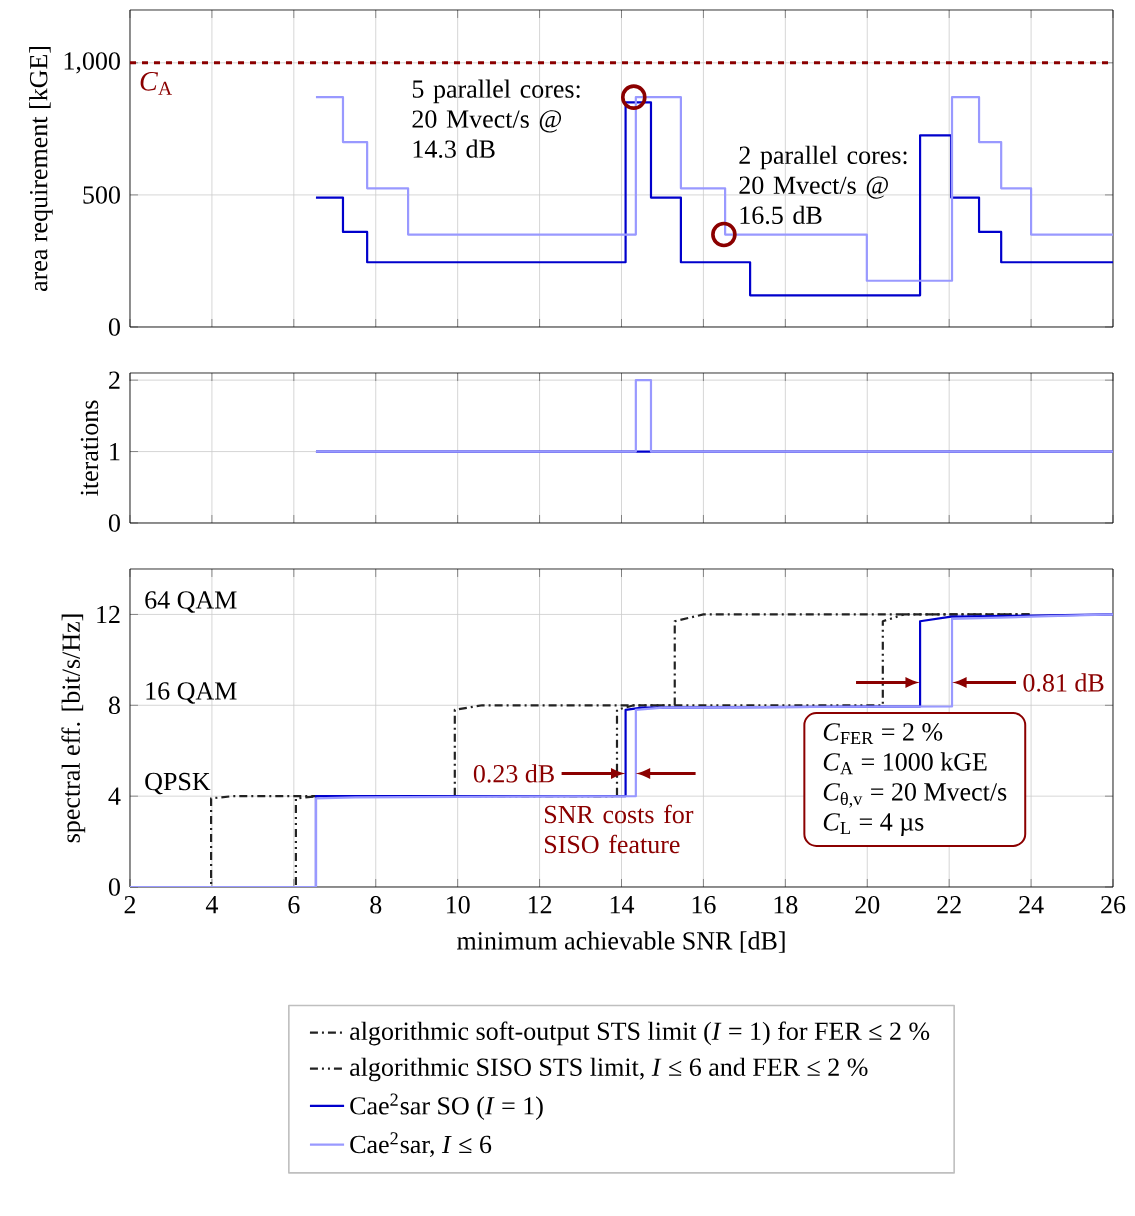 The height and width of the screenshot is (1216, 1135). Describe the element at coordinates (823, 185) in the screenshot. I see `annotation: 2 parallel cores: 20 Mvect/s @ 16.5 dB` at that location.